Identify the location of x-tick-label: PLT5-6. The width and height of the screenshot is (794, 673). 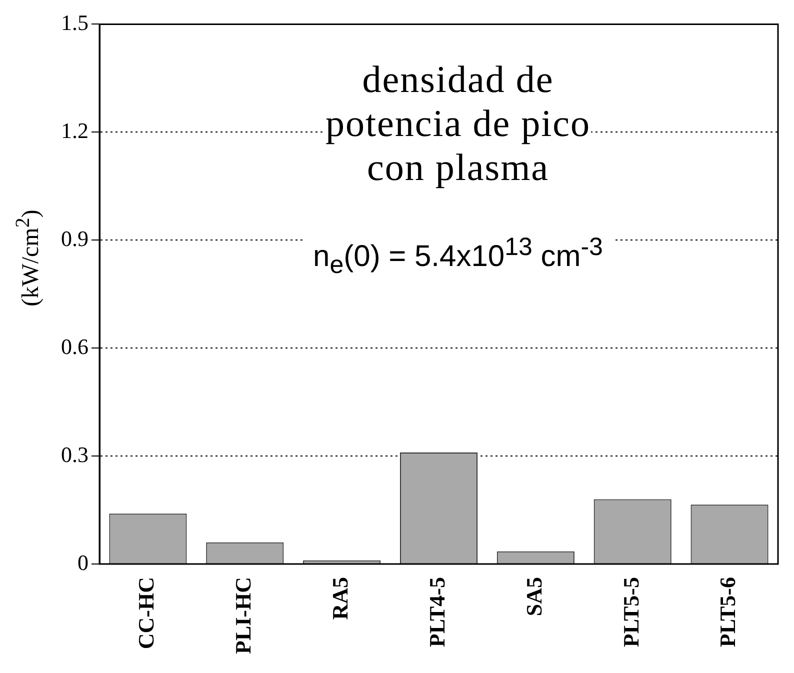
(727, 612).